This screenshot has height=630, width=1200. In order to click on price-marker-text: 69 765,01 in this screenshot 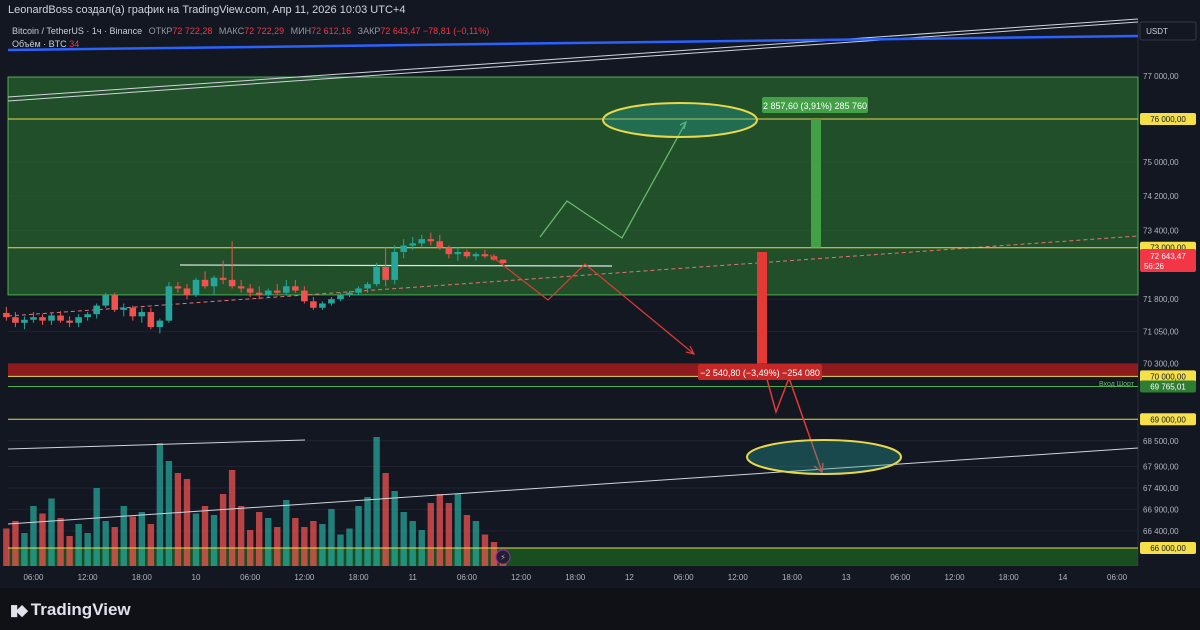, I will do `click(1168, 386)`.